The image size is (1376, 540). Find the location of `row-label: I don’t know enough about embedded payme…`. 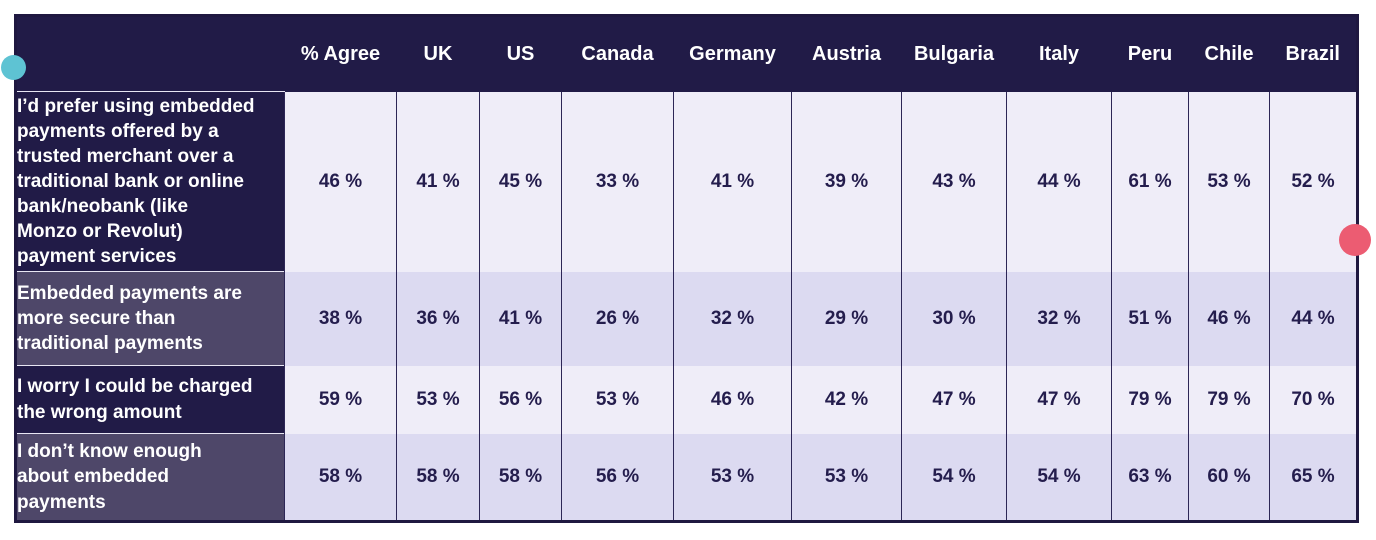

row-label: I don’t know enough about embedded payme… is located at coordinates (150, 477).